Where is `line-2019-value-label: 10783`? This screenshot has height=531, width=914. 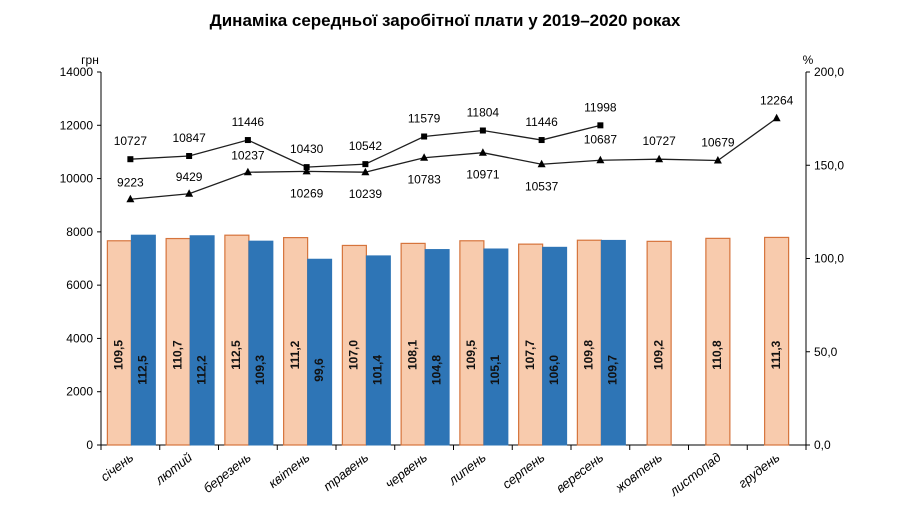
line-2019-value-label: 10783 is located at coordinates (424, 180).